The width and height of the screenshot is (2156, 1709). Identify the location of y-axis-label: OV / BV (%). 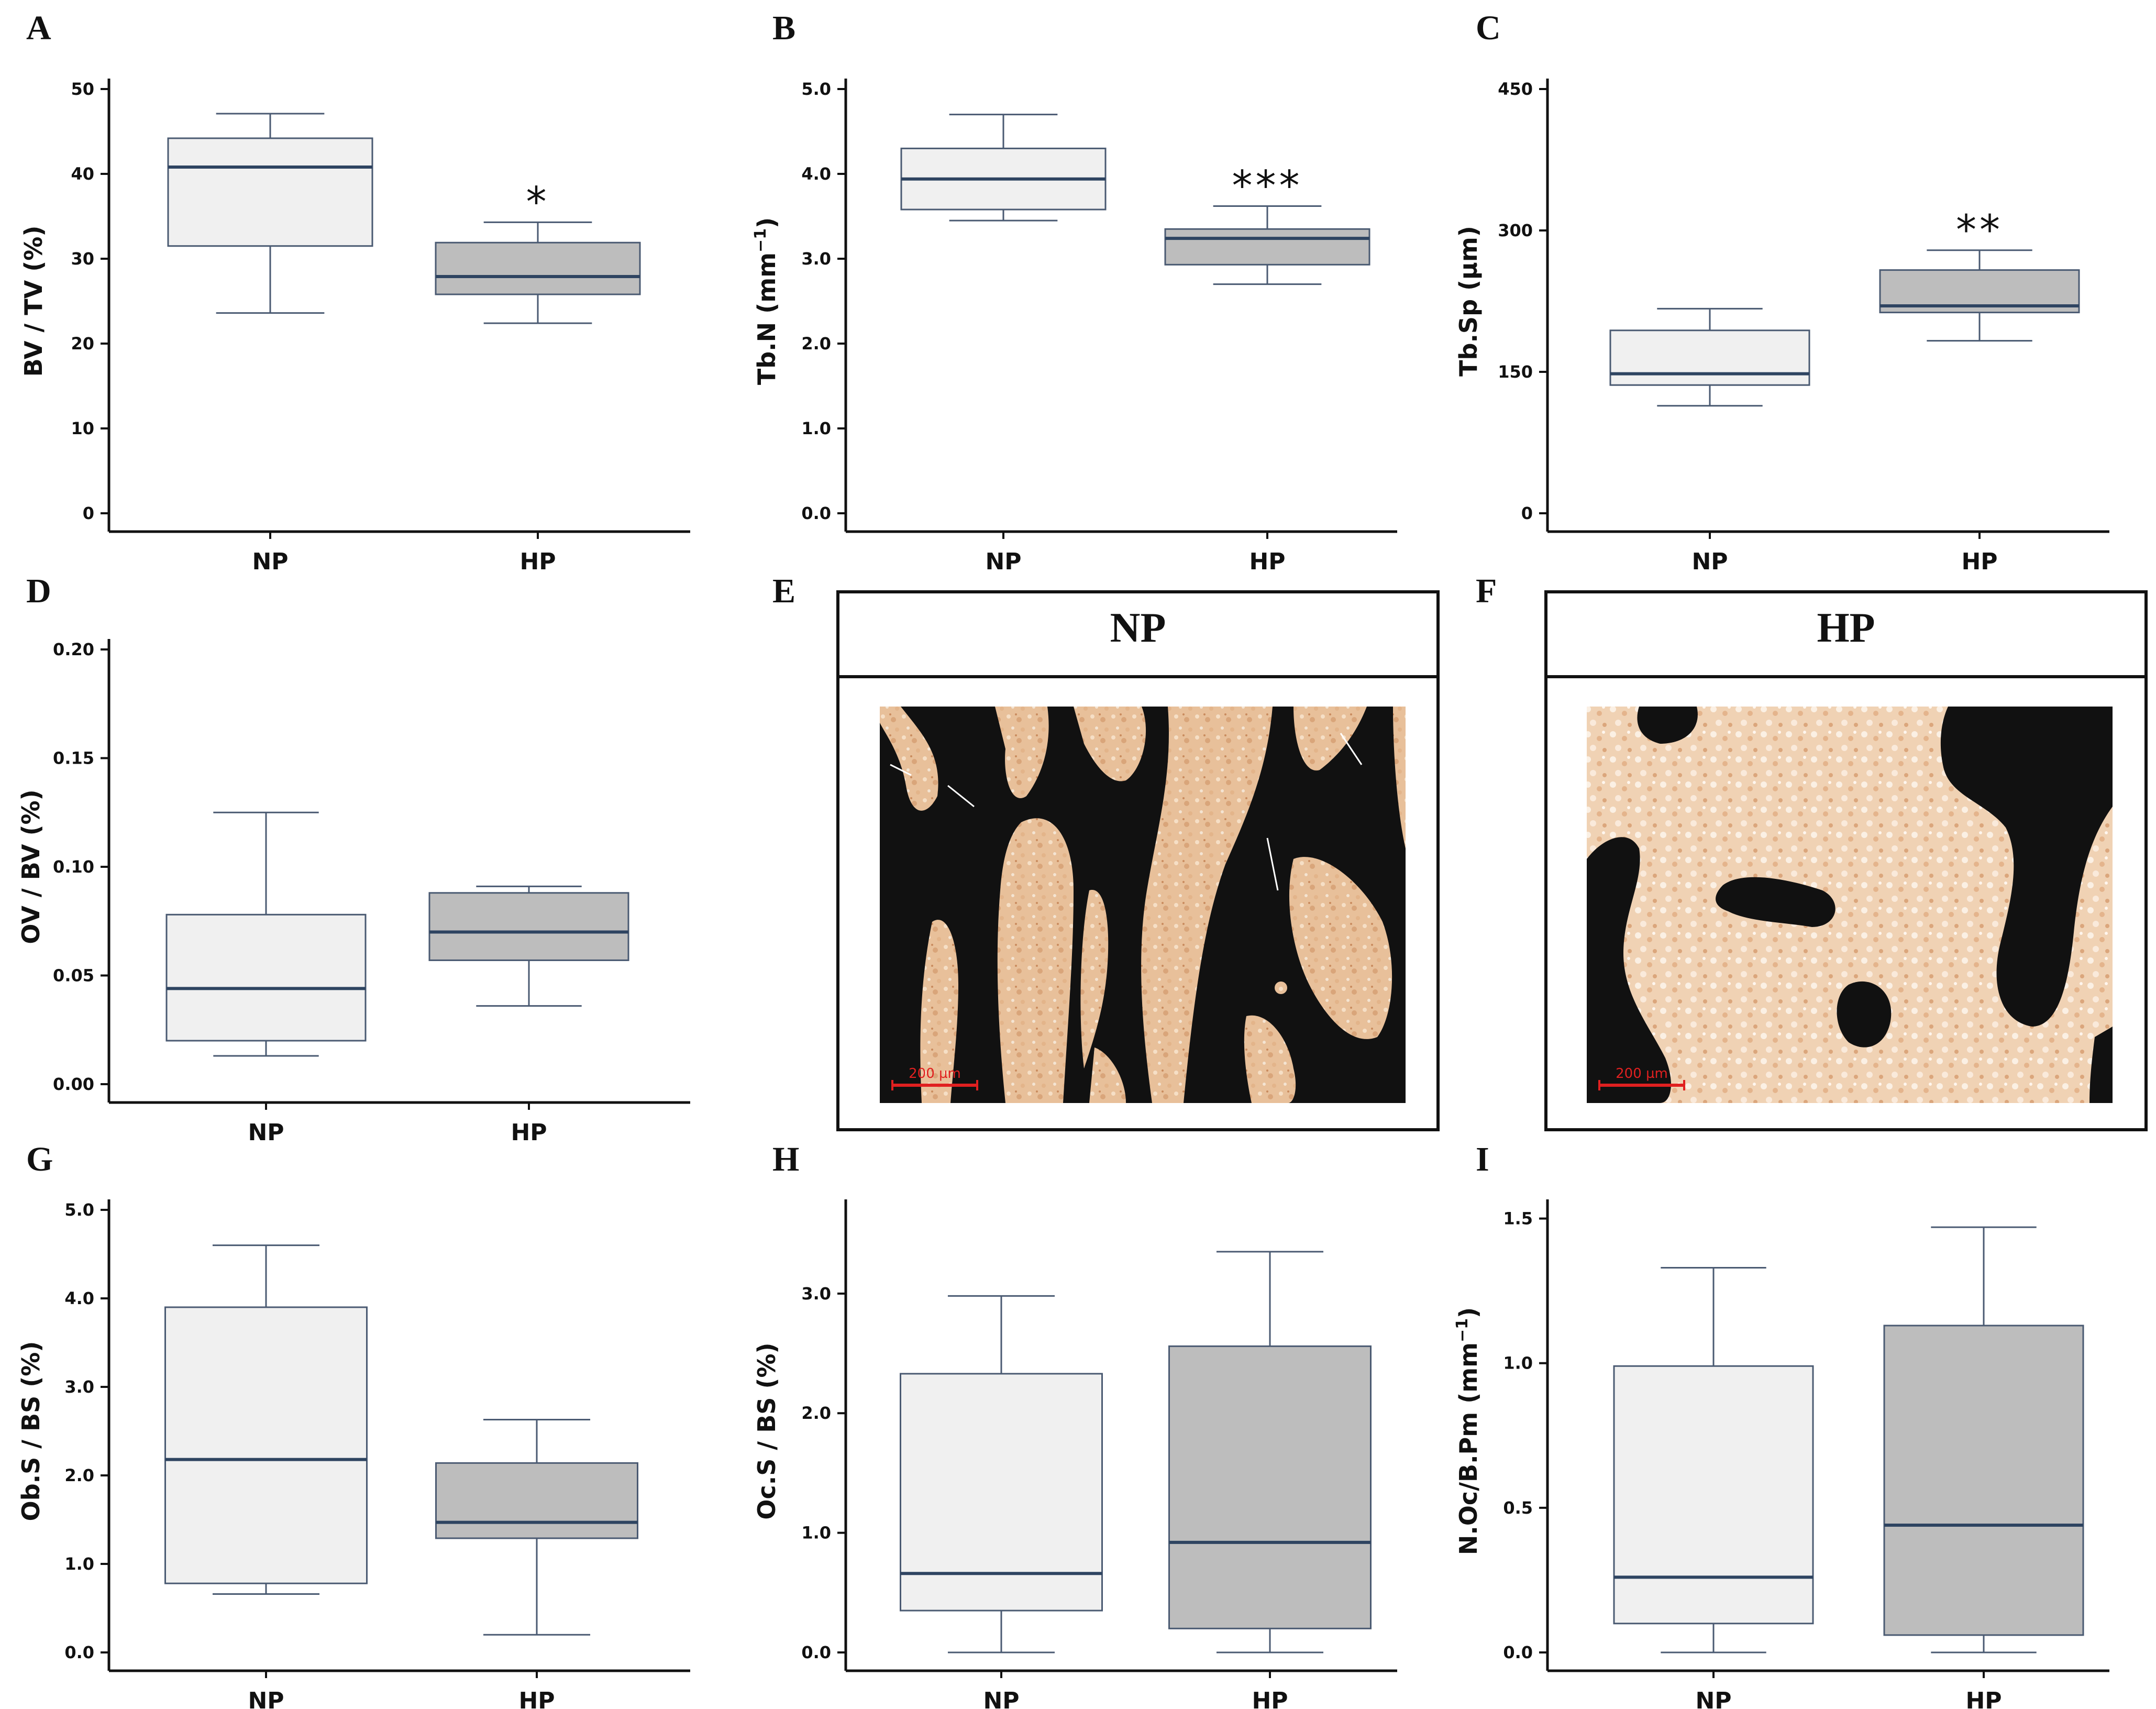
(31, 866).